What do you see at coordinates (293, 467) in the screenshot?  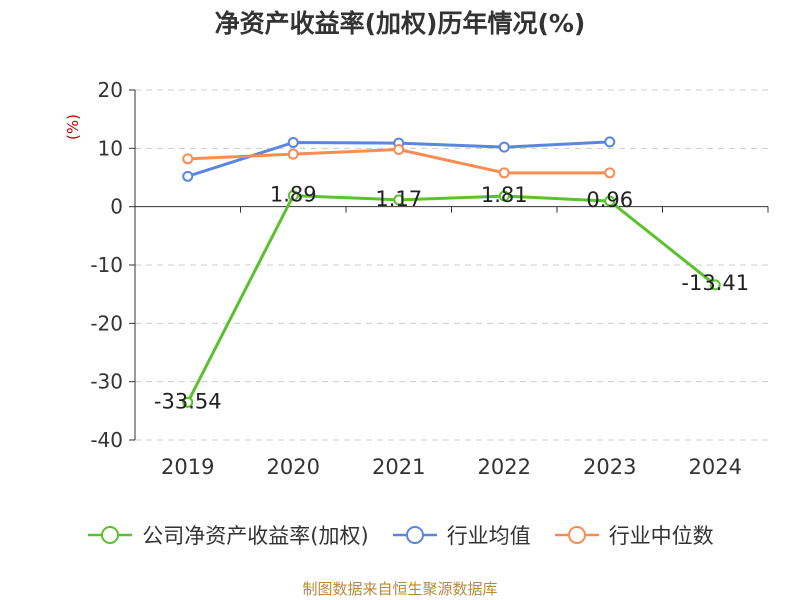 I see `x-tick-label: 2020` at bounding box center [293, 467].